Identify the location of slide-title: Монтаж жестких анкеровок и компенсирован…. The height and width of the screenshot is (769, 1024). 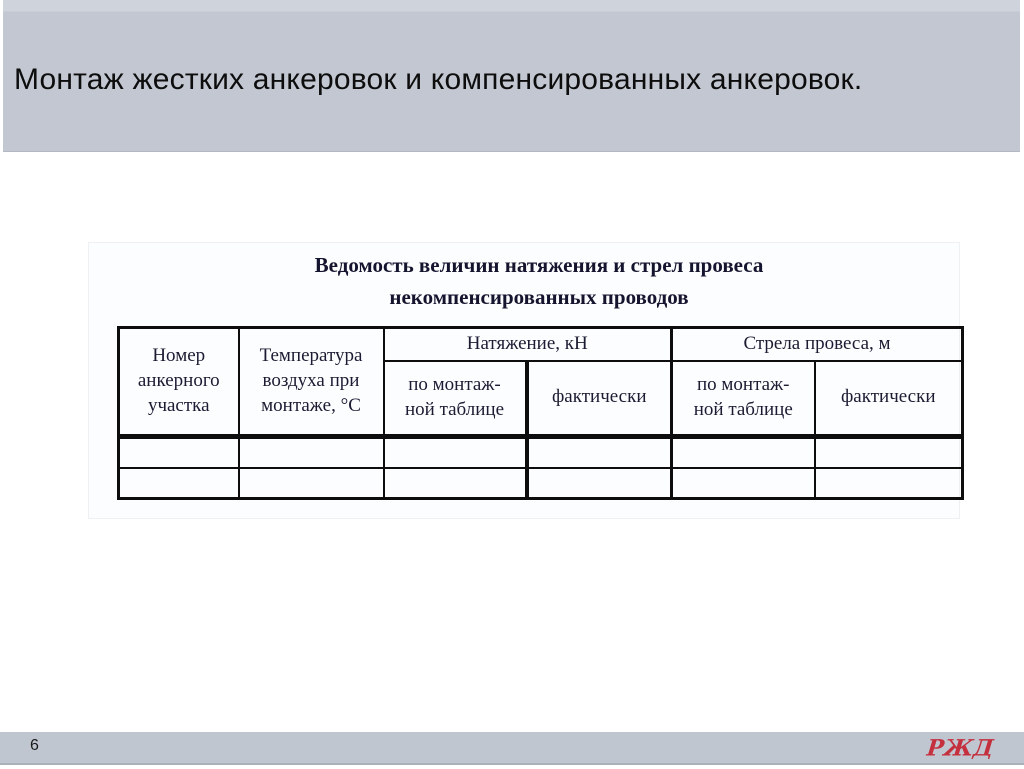
(438, 79).